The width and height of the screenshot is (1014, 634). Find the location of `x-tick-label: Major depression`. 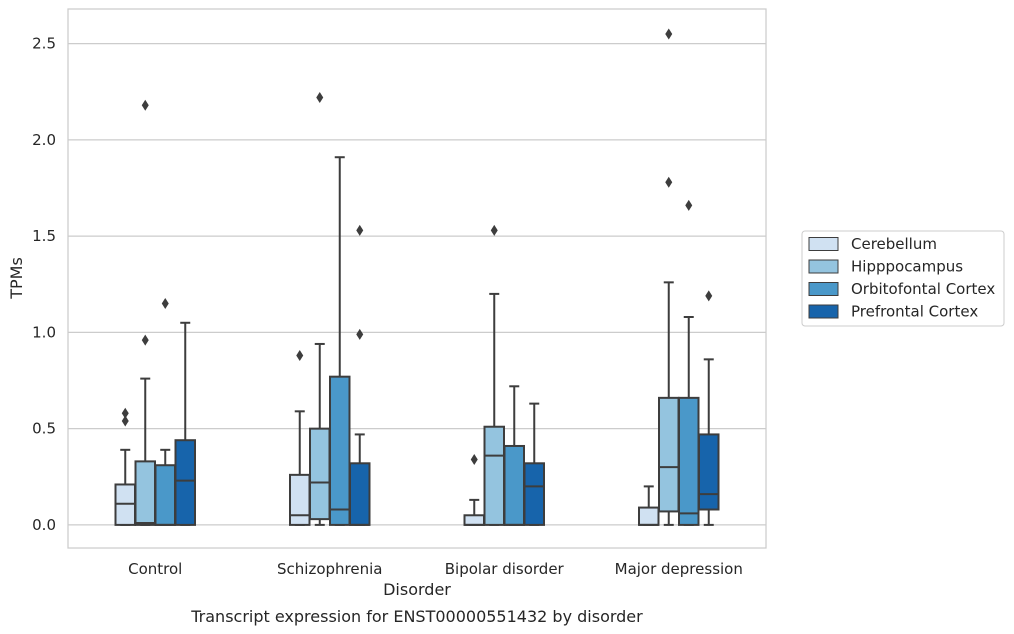

x-tick-label: Major depression is located at coordinates (679, 569).